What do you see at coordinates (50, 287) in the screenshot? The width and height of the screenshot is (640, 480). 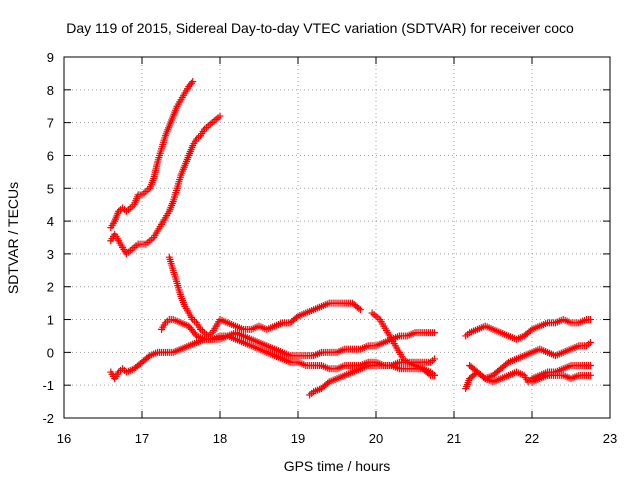 I see `y-tick-label: 2` at bounding box center [50, 287].